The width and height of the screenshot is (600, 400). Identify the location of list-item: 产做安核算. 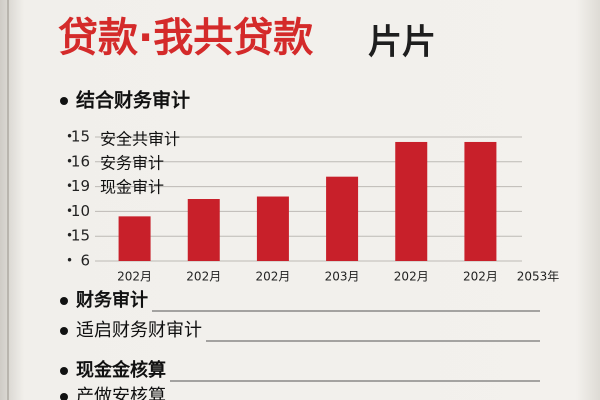
(121, 393).